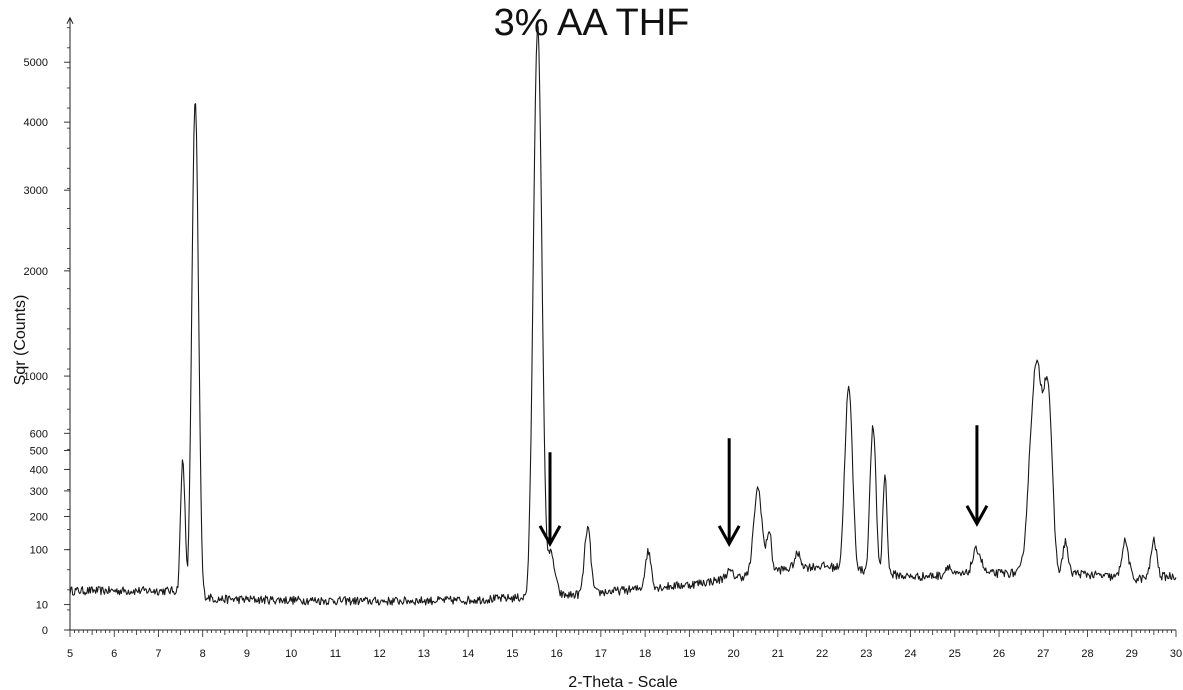 This screenshot has height=690, width=1183. Describe the element at coordinates (36, 272) in the screenshot. I see `y-tick-label: 2000` at that location.